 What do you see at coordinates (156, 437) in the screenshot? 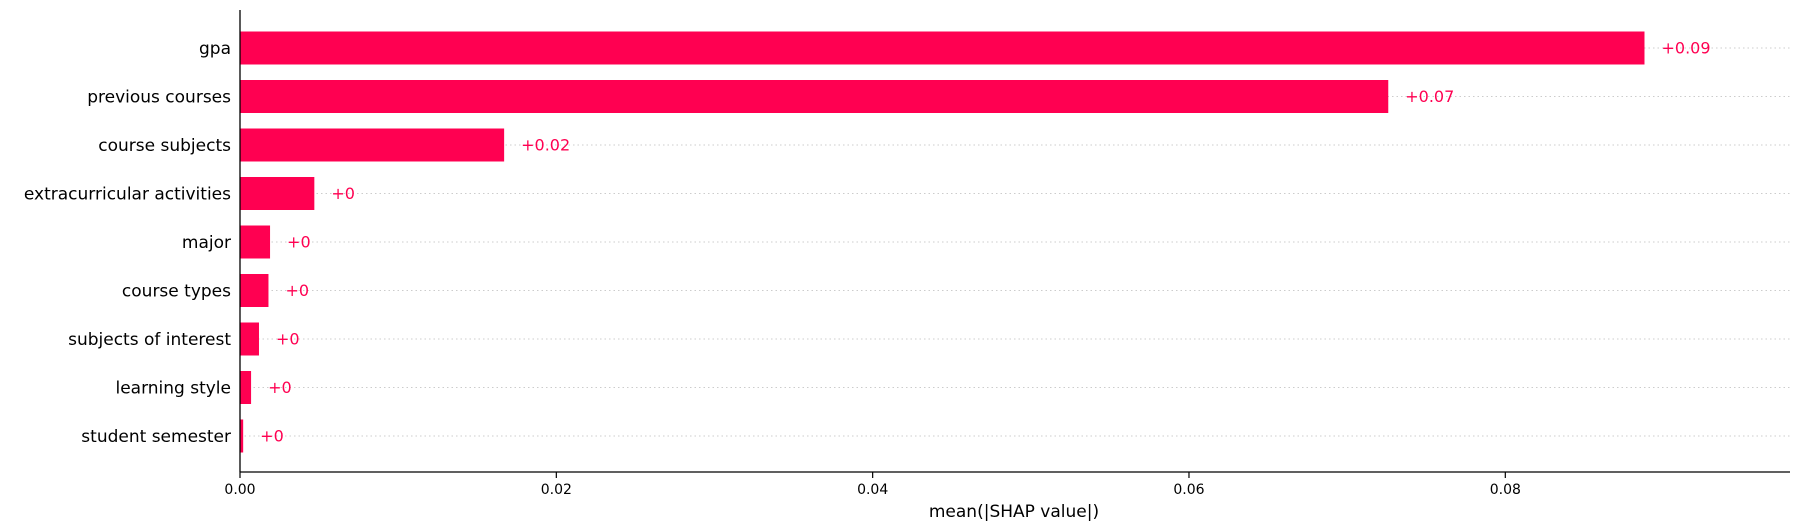
I see `category-label: student semester` at bounding box center [156, 437].